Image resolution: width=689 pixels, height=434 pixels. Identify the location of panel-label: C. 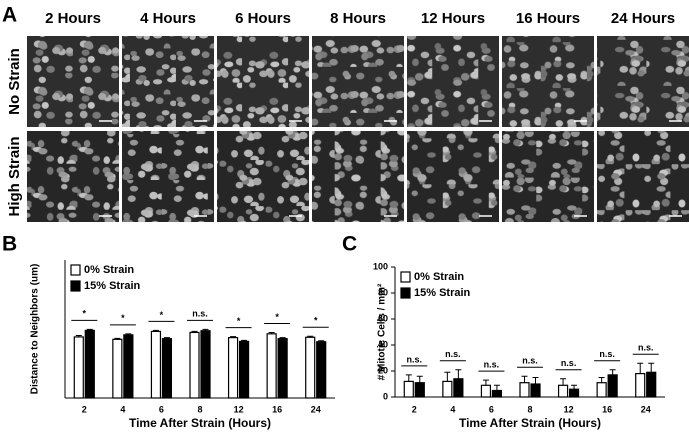
(349, 244).